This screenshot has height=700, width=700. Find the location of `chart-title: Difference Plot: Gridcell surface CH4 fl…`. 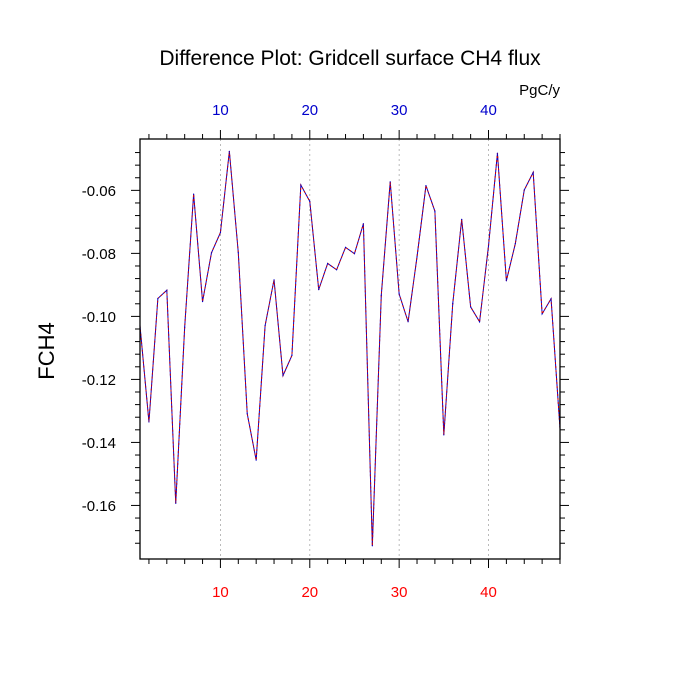

chart-title: Difference Plot: Gridcell surface CH4 fl… is located at coordinates (350, 58).